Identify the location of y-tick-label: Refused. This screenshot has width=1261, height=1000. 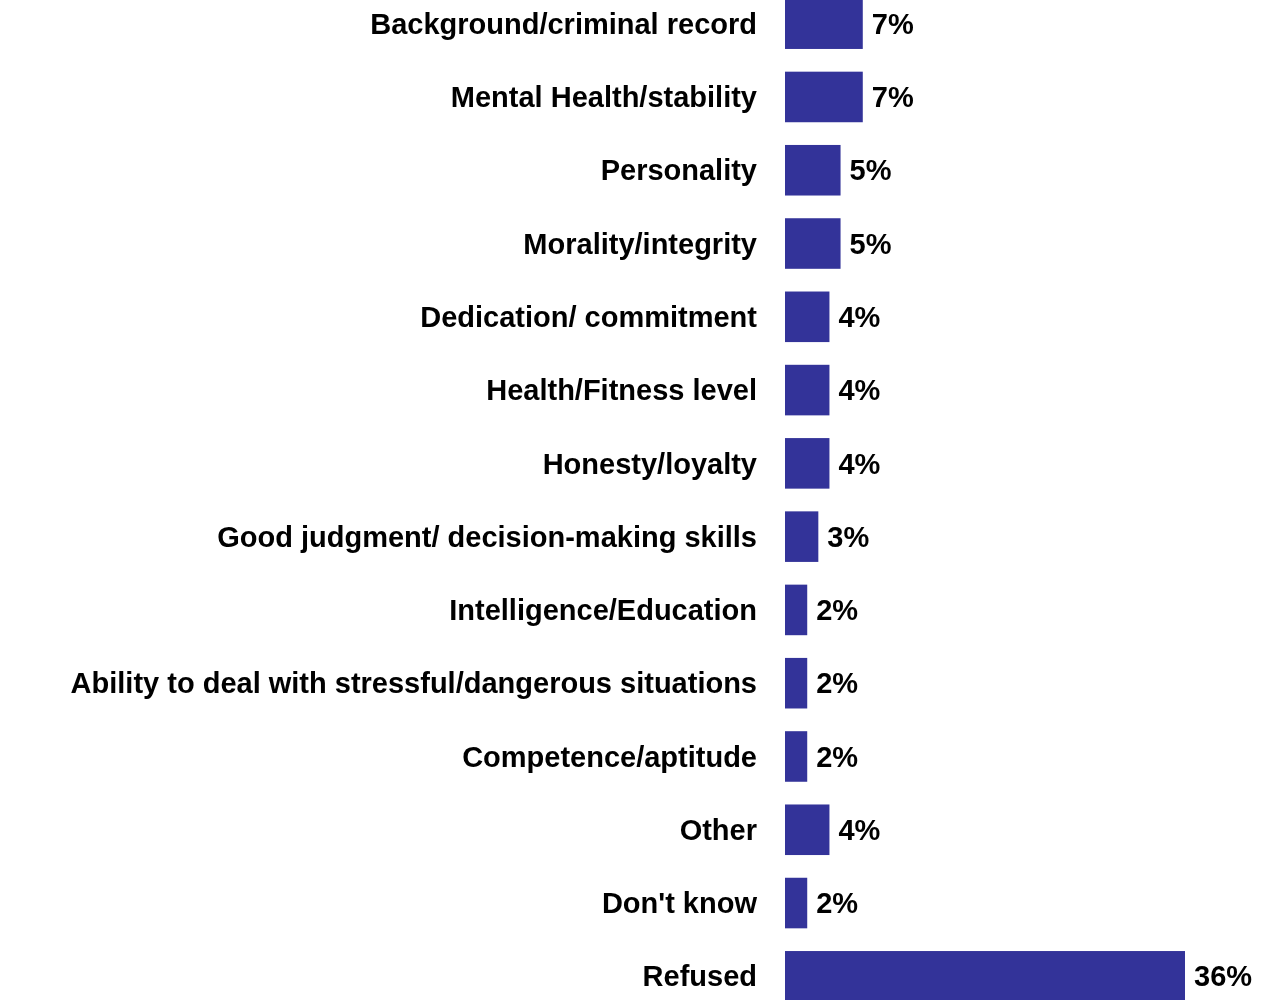
(699, 976).